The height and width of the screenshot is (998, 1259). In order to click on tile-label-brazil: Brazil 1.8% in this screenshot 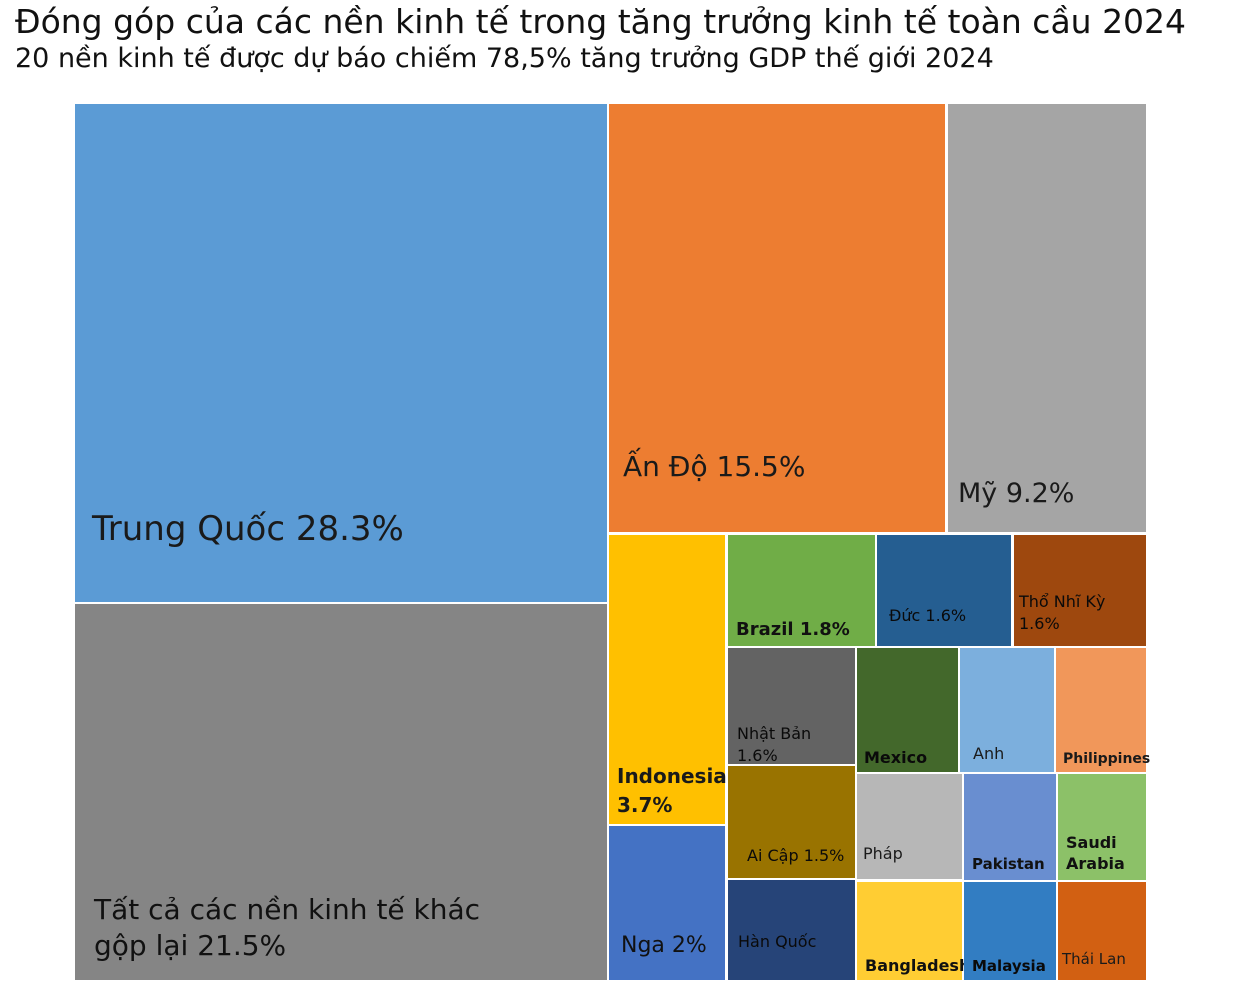, I will do `click(793, 629)`.